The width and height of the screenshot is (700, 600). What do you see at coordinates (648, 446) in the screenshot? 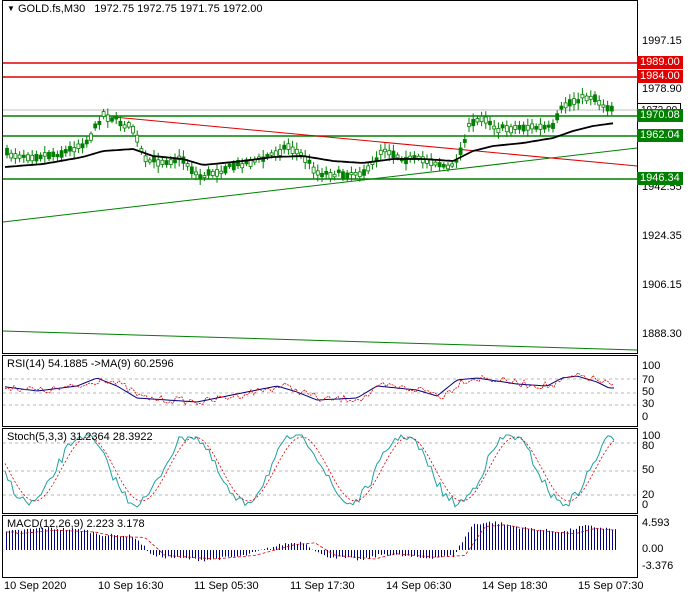
I see `stoch-tick: 80` at bounding box center [648, 446].